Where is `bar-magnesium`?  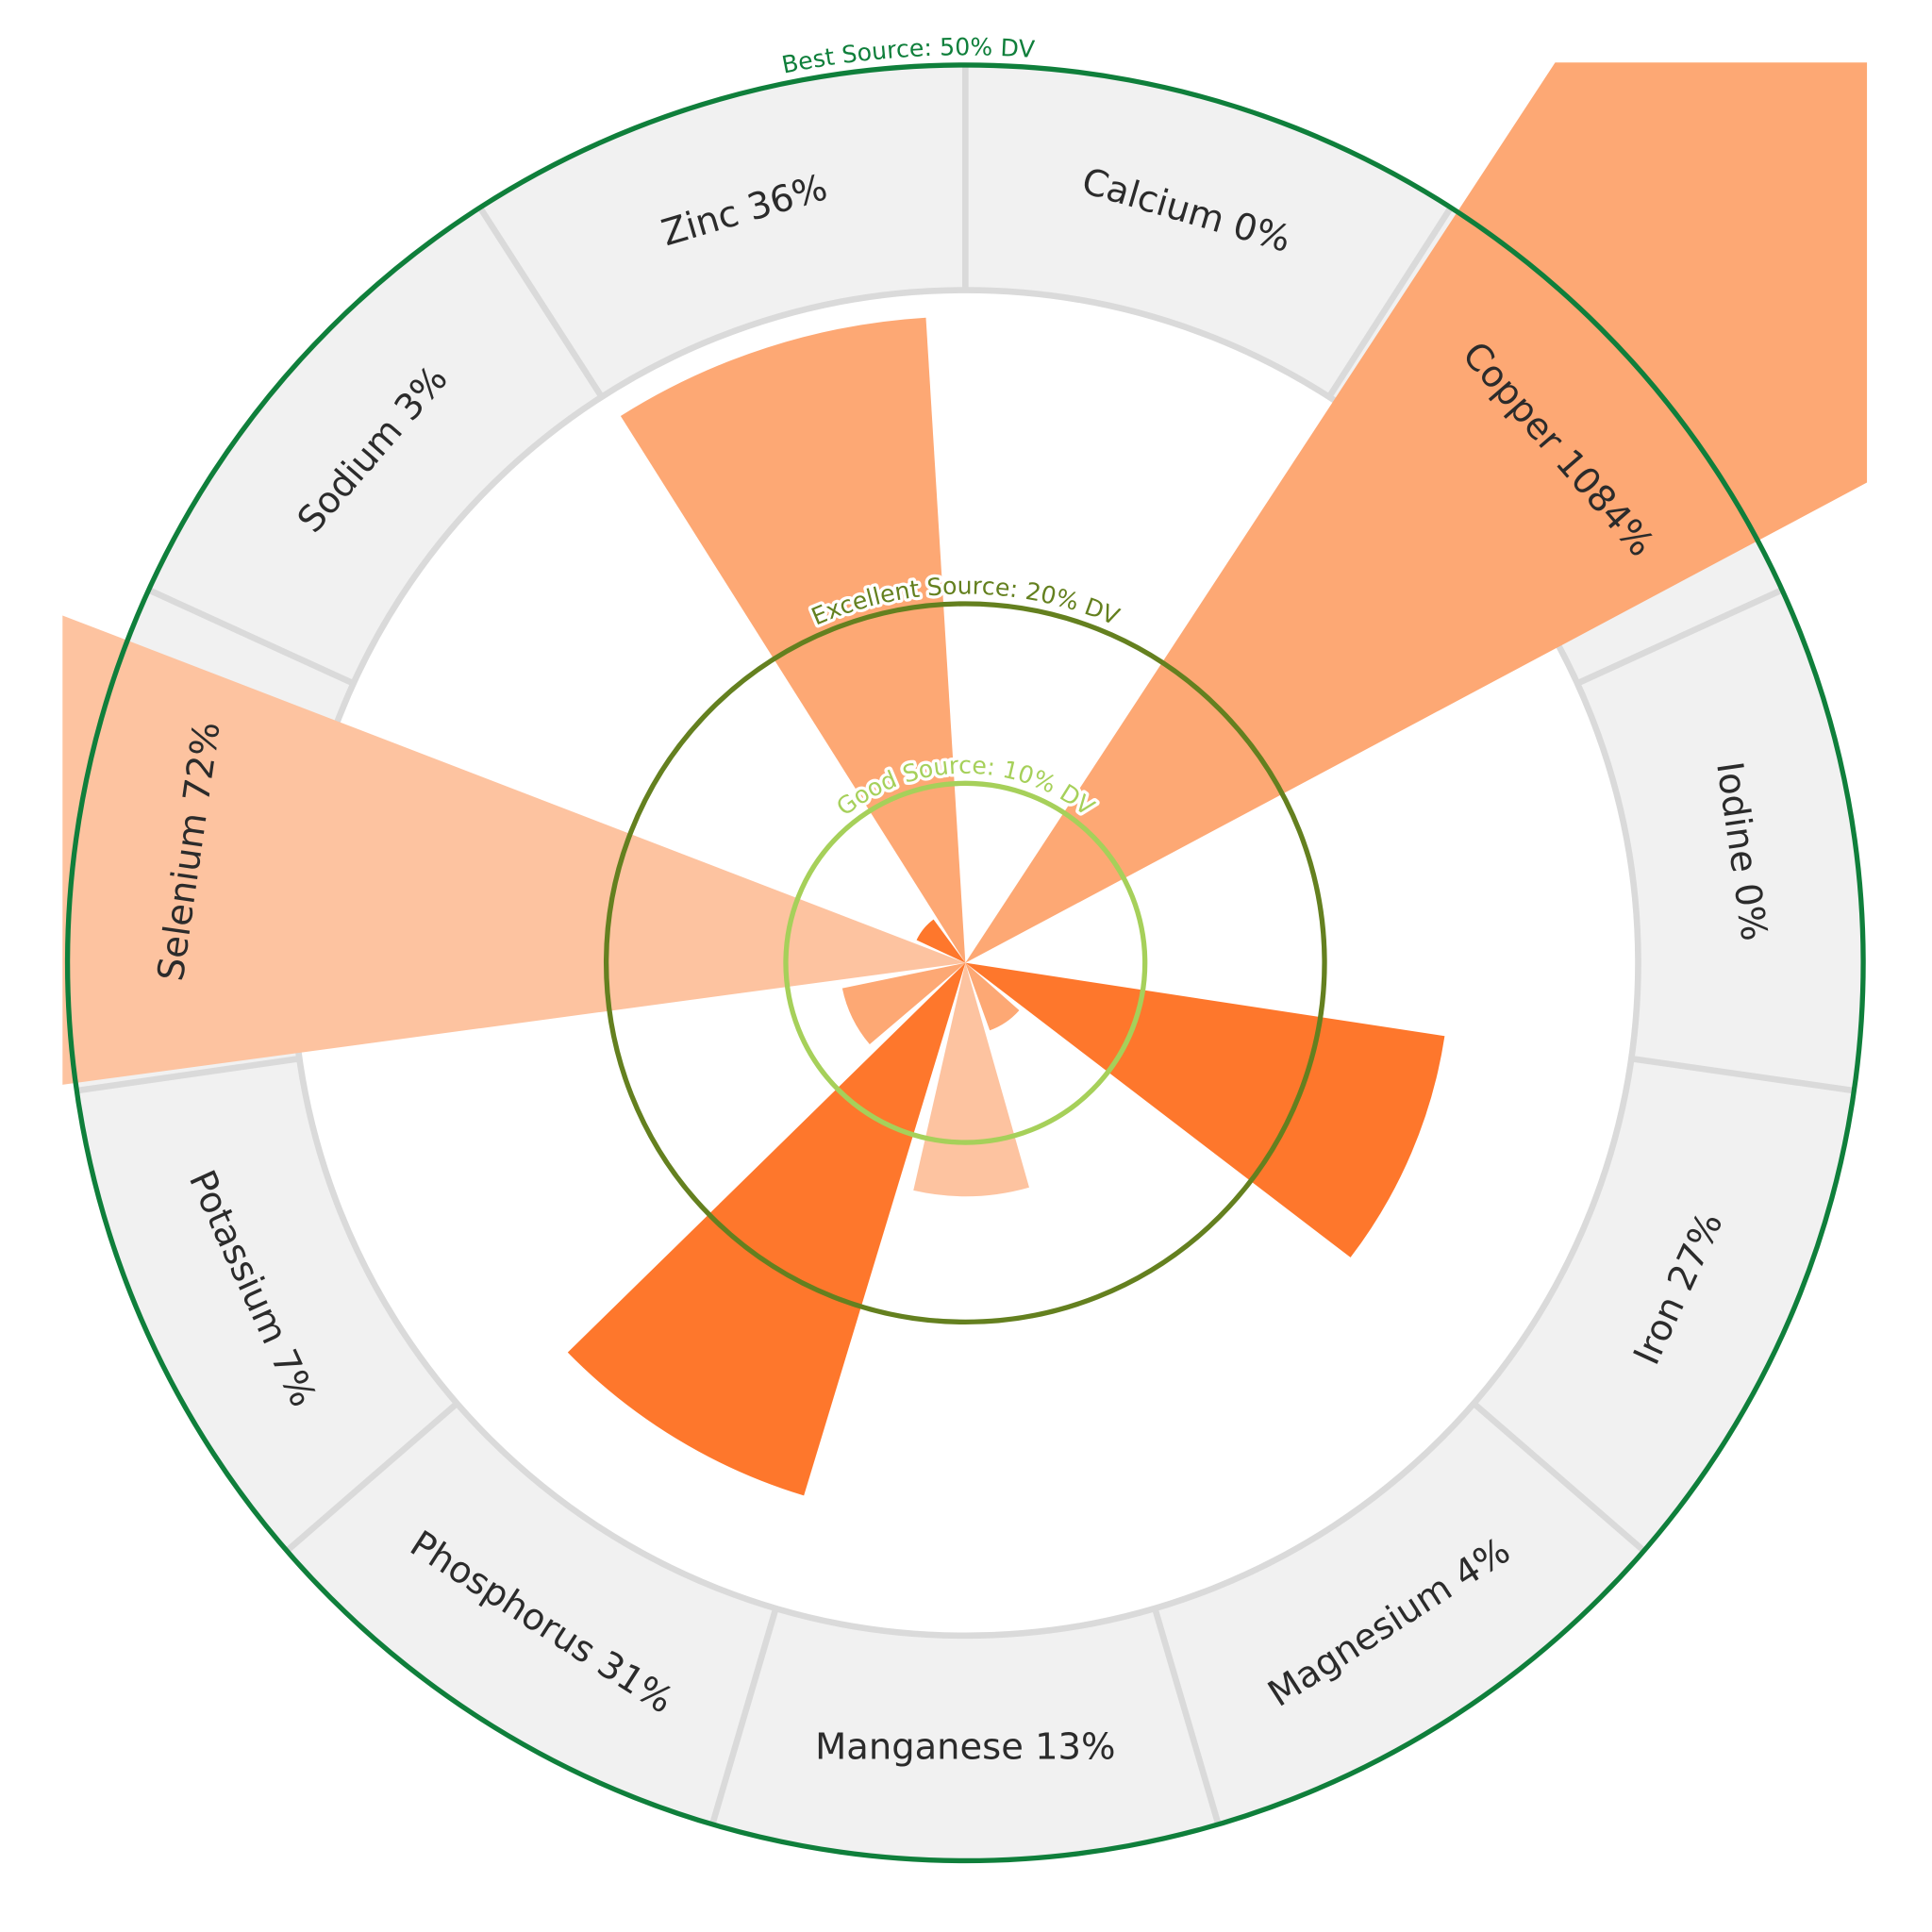 bar-magnesium is located at coordinates (993, 996).